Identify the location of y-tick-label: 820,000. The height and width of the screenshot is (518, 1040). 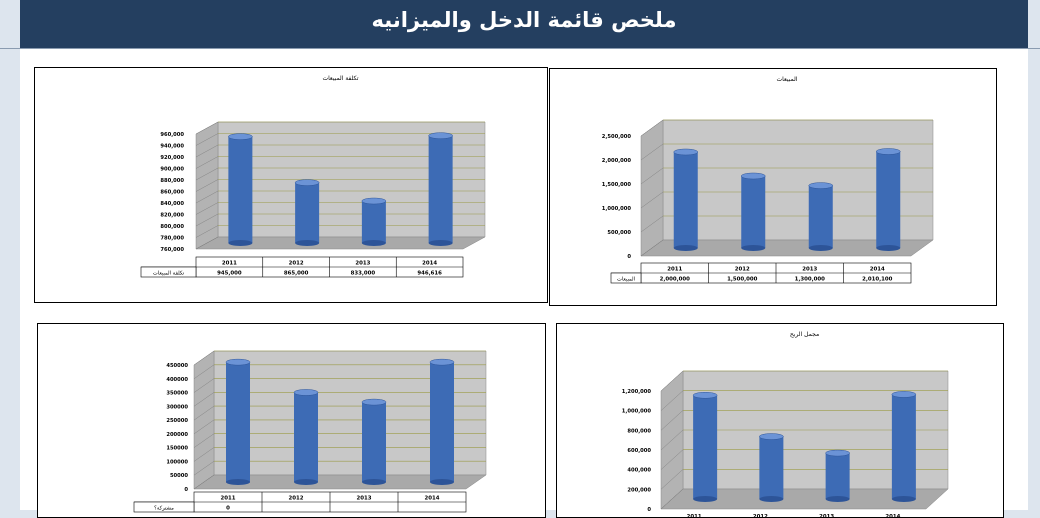
(172, 216).